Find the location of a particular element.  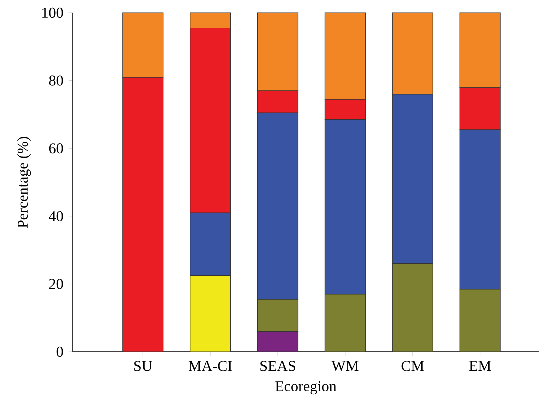

y-tick-label: 0 is located at coordinates (60, 352).